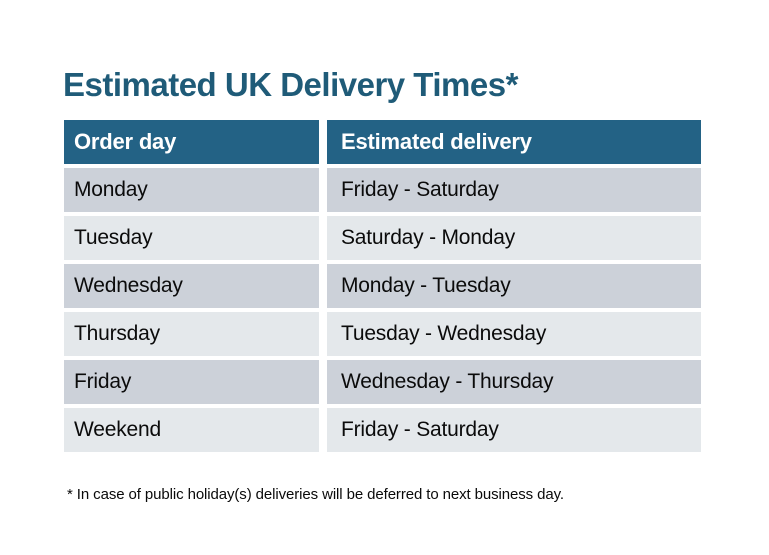  I want to click on order-day-cell: Monday, so click(191, 190).